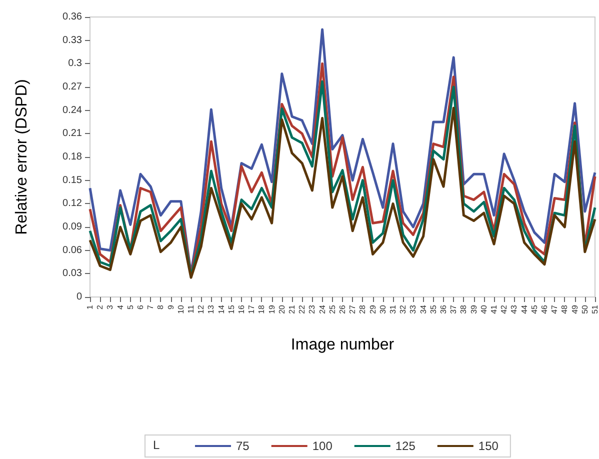  I want to click on x-tick-label: 18, so click(261, 309).